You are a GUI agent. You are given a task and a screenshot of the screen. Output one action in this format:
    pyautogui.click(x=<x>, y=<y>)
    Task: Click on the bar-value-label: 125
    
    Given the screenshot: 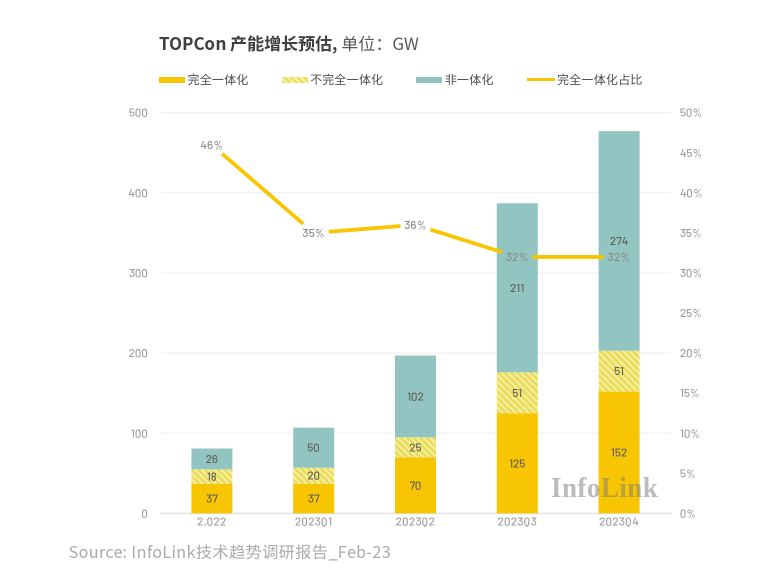 What is the action you would take?
    pyautogui.click(x=517, y=463)
    